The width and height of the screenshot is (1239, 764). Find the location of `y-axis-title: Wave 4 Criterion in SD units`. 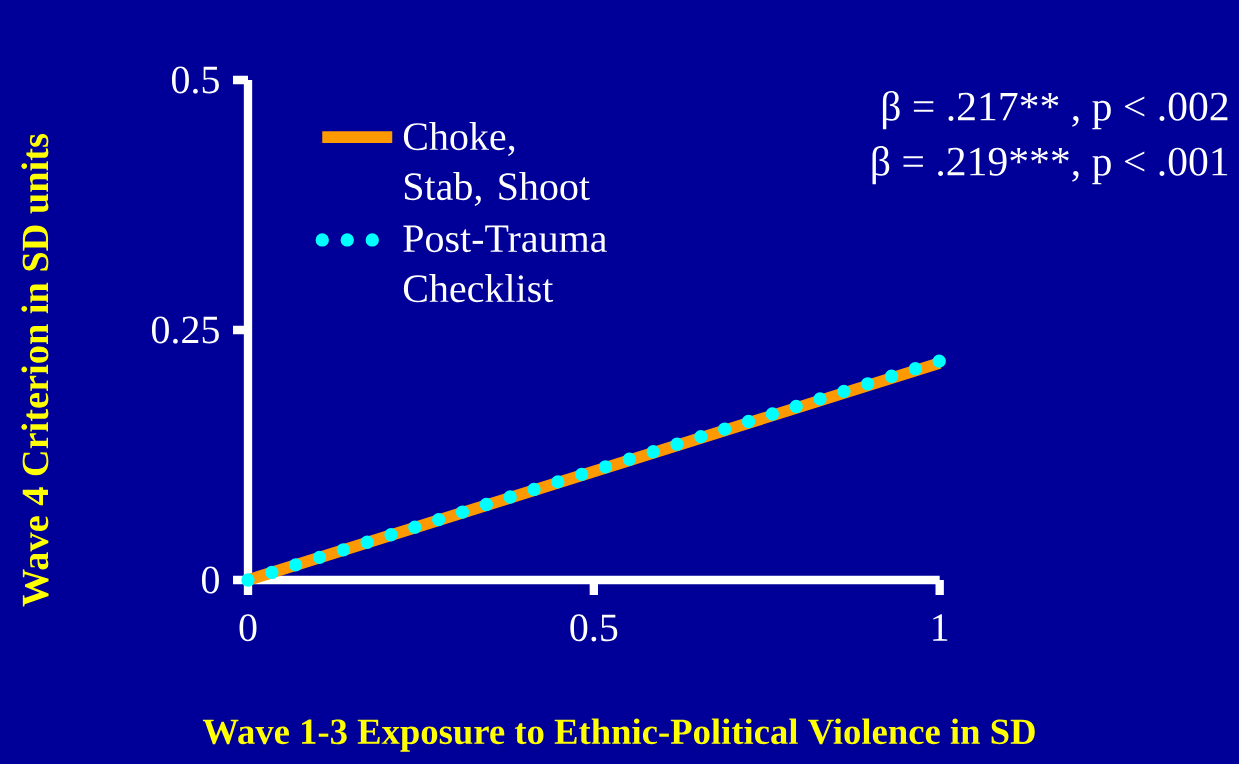

y-axis-title: Wave 4 Criterion in SD units is located at coordinates (35, 370).